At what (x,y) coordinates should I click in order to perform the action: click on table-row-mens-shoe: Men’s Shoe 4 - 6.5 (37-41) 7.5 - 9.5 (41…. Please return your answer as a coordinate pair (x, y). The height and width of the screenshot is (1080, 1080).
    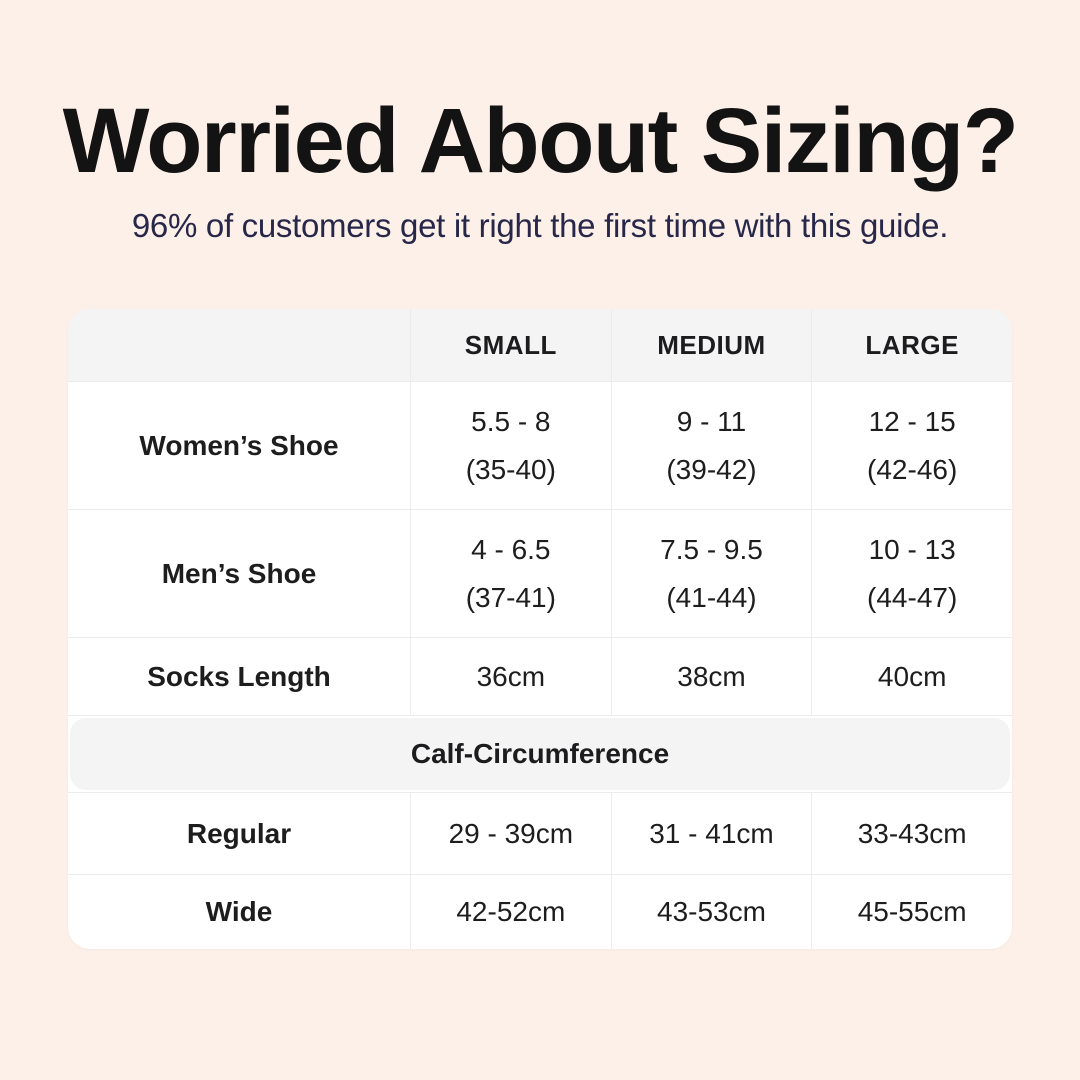
    Looking at the image, I should click on (540, 574).